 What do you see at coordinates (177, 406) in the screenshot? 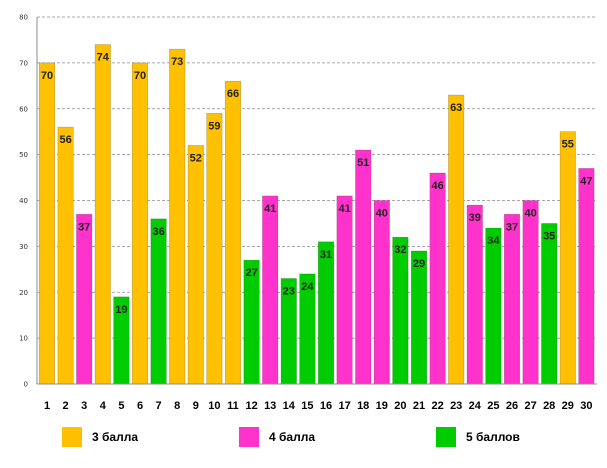
I see `x-tick-label-8: 8` at bounding box center [177, 406].